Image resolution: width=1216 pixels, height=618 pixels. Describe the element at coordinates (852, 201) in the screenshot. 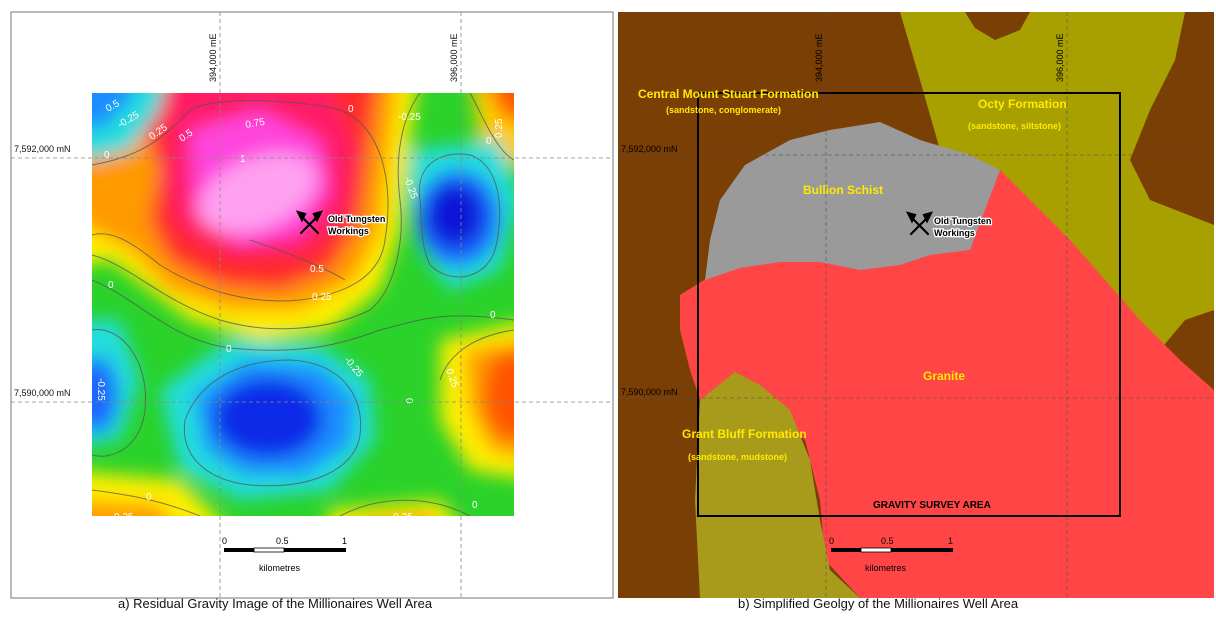

I see `bullion-schist-unit` at that location.